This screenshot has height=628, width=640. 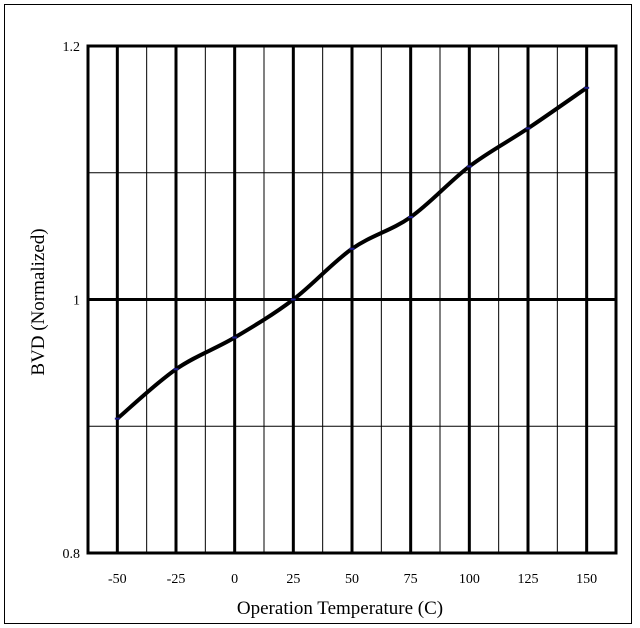 I want to click on y-axis-title: BVD (Normalized), so click(x=38, y=301).